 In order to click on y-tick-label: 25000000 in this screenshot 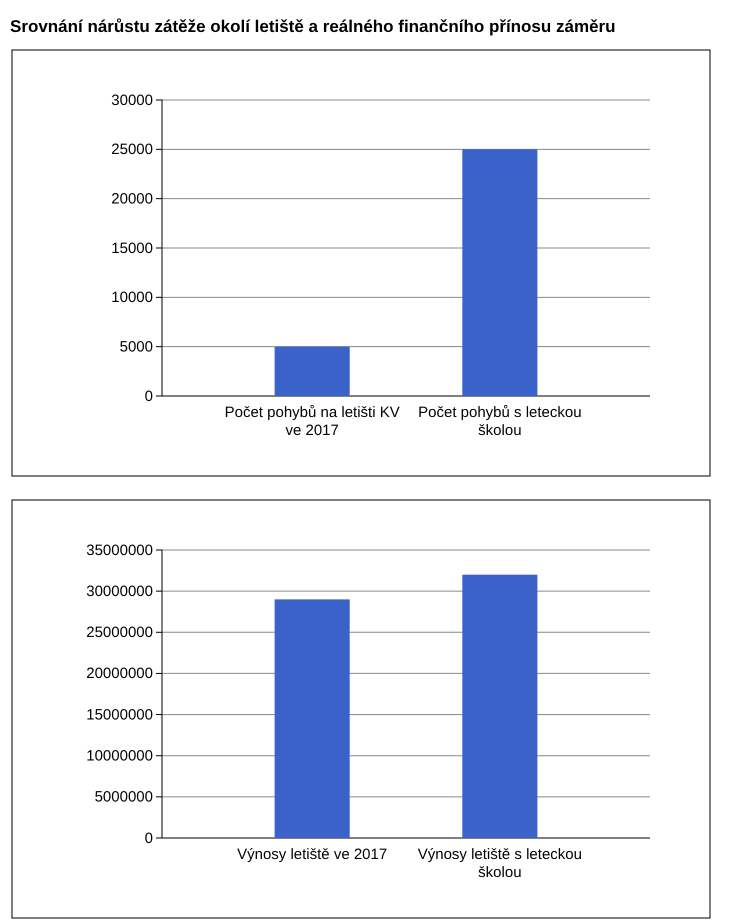, I will do `click(119, 633)`.